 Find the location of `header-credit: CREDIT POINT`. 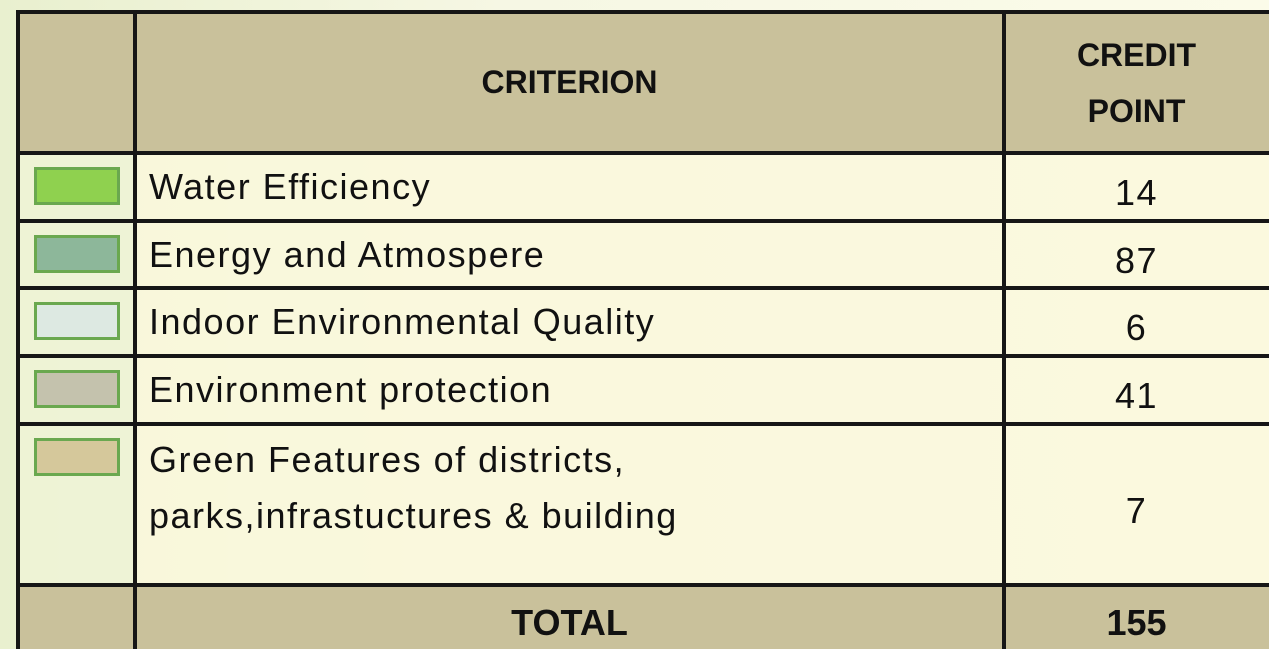

header-credit: CREDIT POINT is located at coordinates (1136, 82).